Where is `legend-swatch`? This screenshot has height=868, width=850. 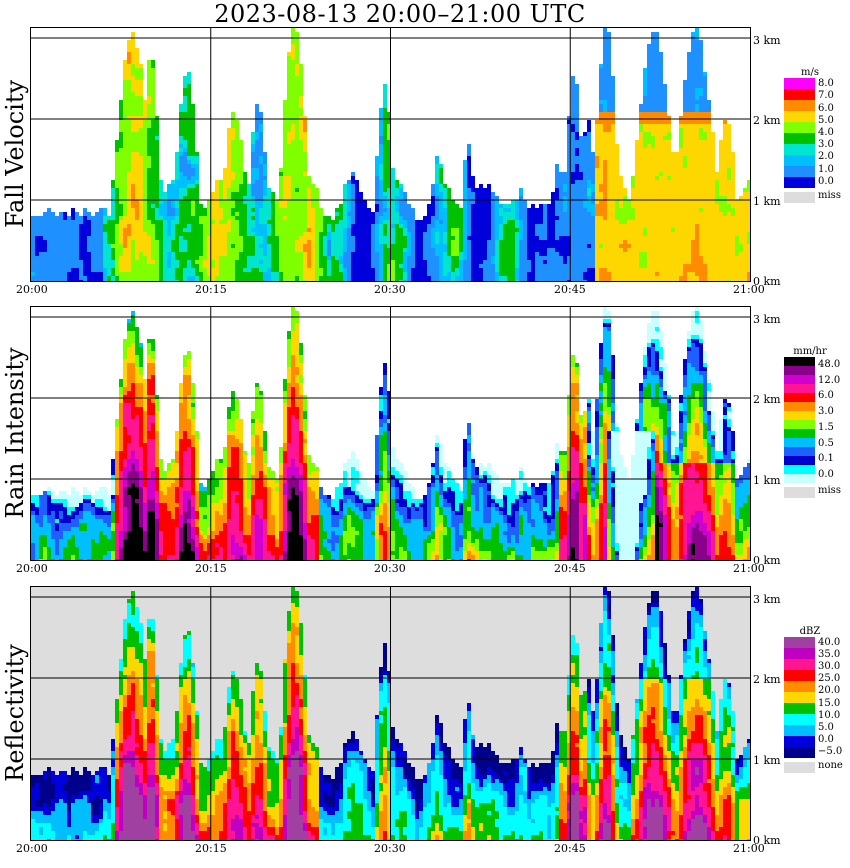
legend-swatch is located at coordinates (799, 138).